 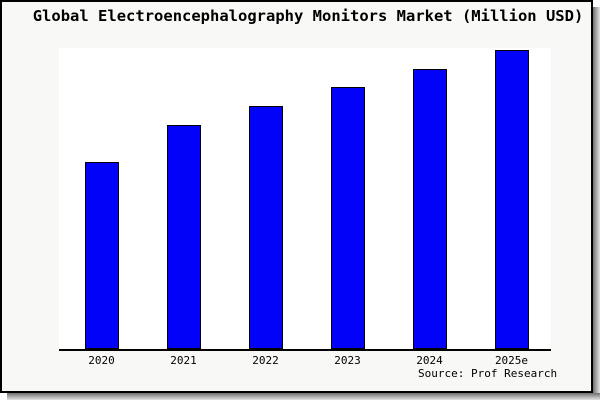 I want to click on bar-2024, so click(x=429, y=209).